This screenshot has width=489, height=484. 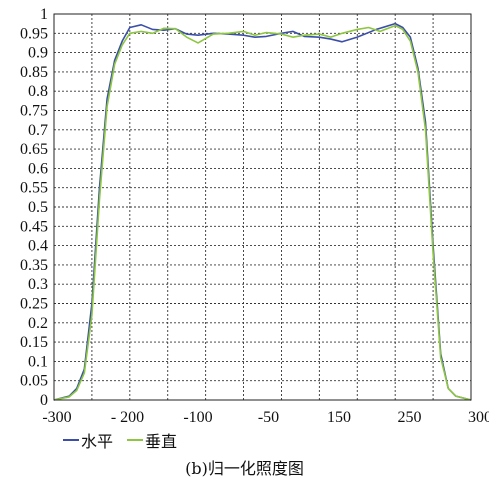 I want to click on legend-item-vertical: 垂直, so click(x=152, y=440).